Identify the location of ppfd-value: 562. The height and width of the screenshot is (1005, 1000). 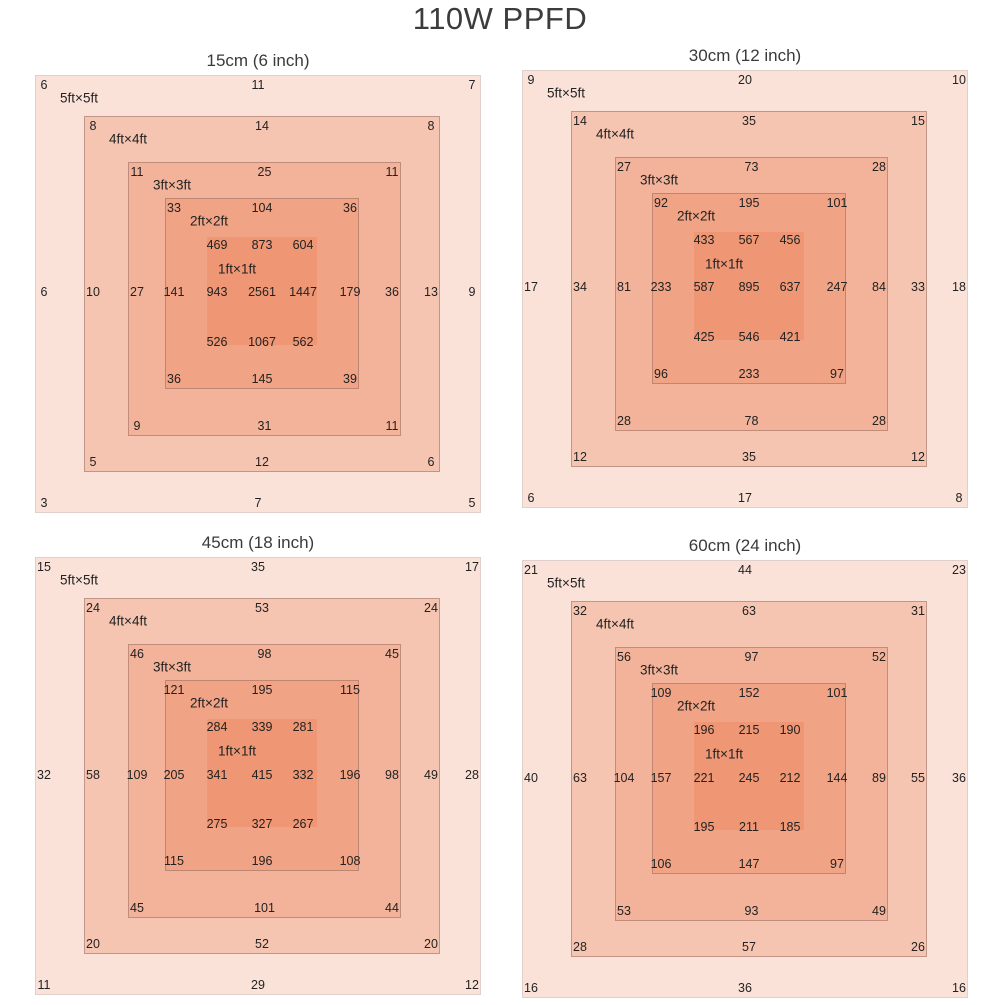
(303, 342).